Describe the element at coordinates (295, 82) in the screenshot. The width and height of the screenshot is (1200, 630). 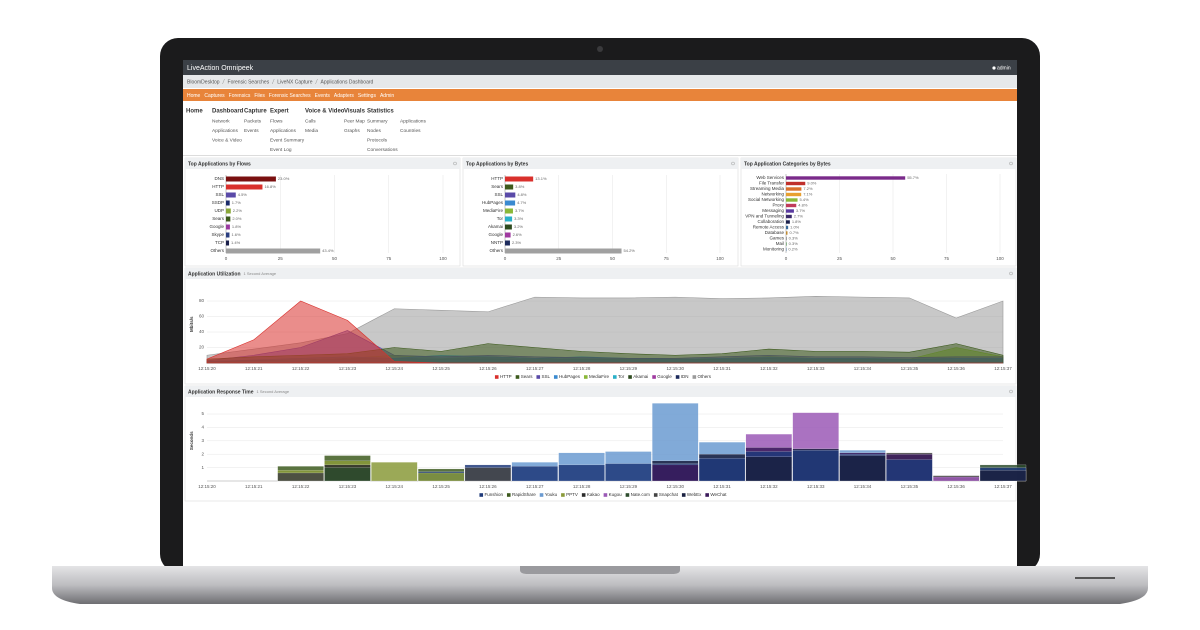
I see `breadcrumb-item: LiveNX Capture` at that location.